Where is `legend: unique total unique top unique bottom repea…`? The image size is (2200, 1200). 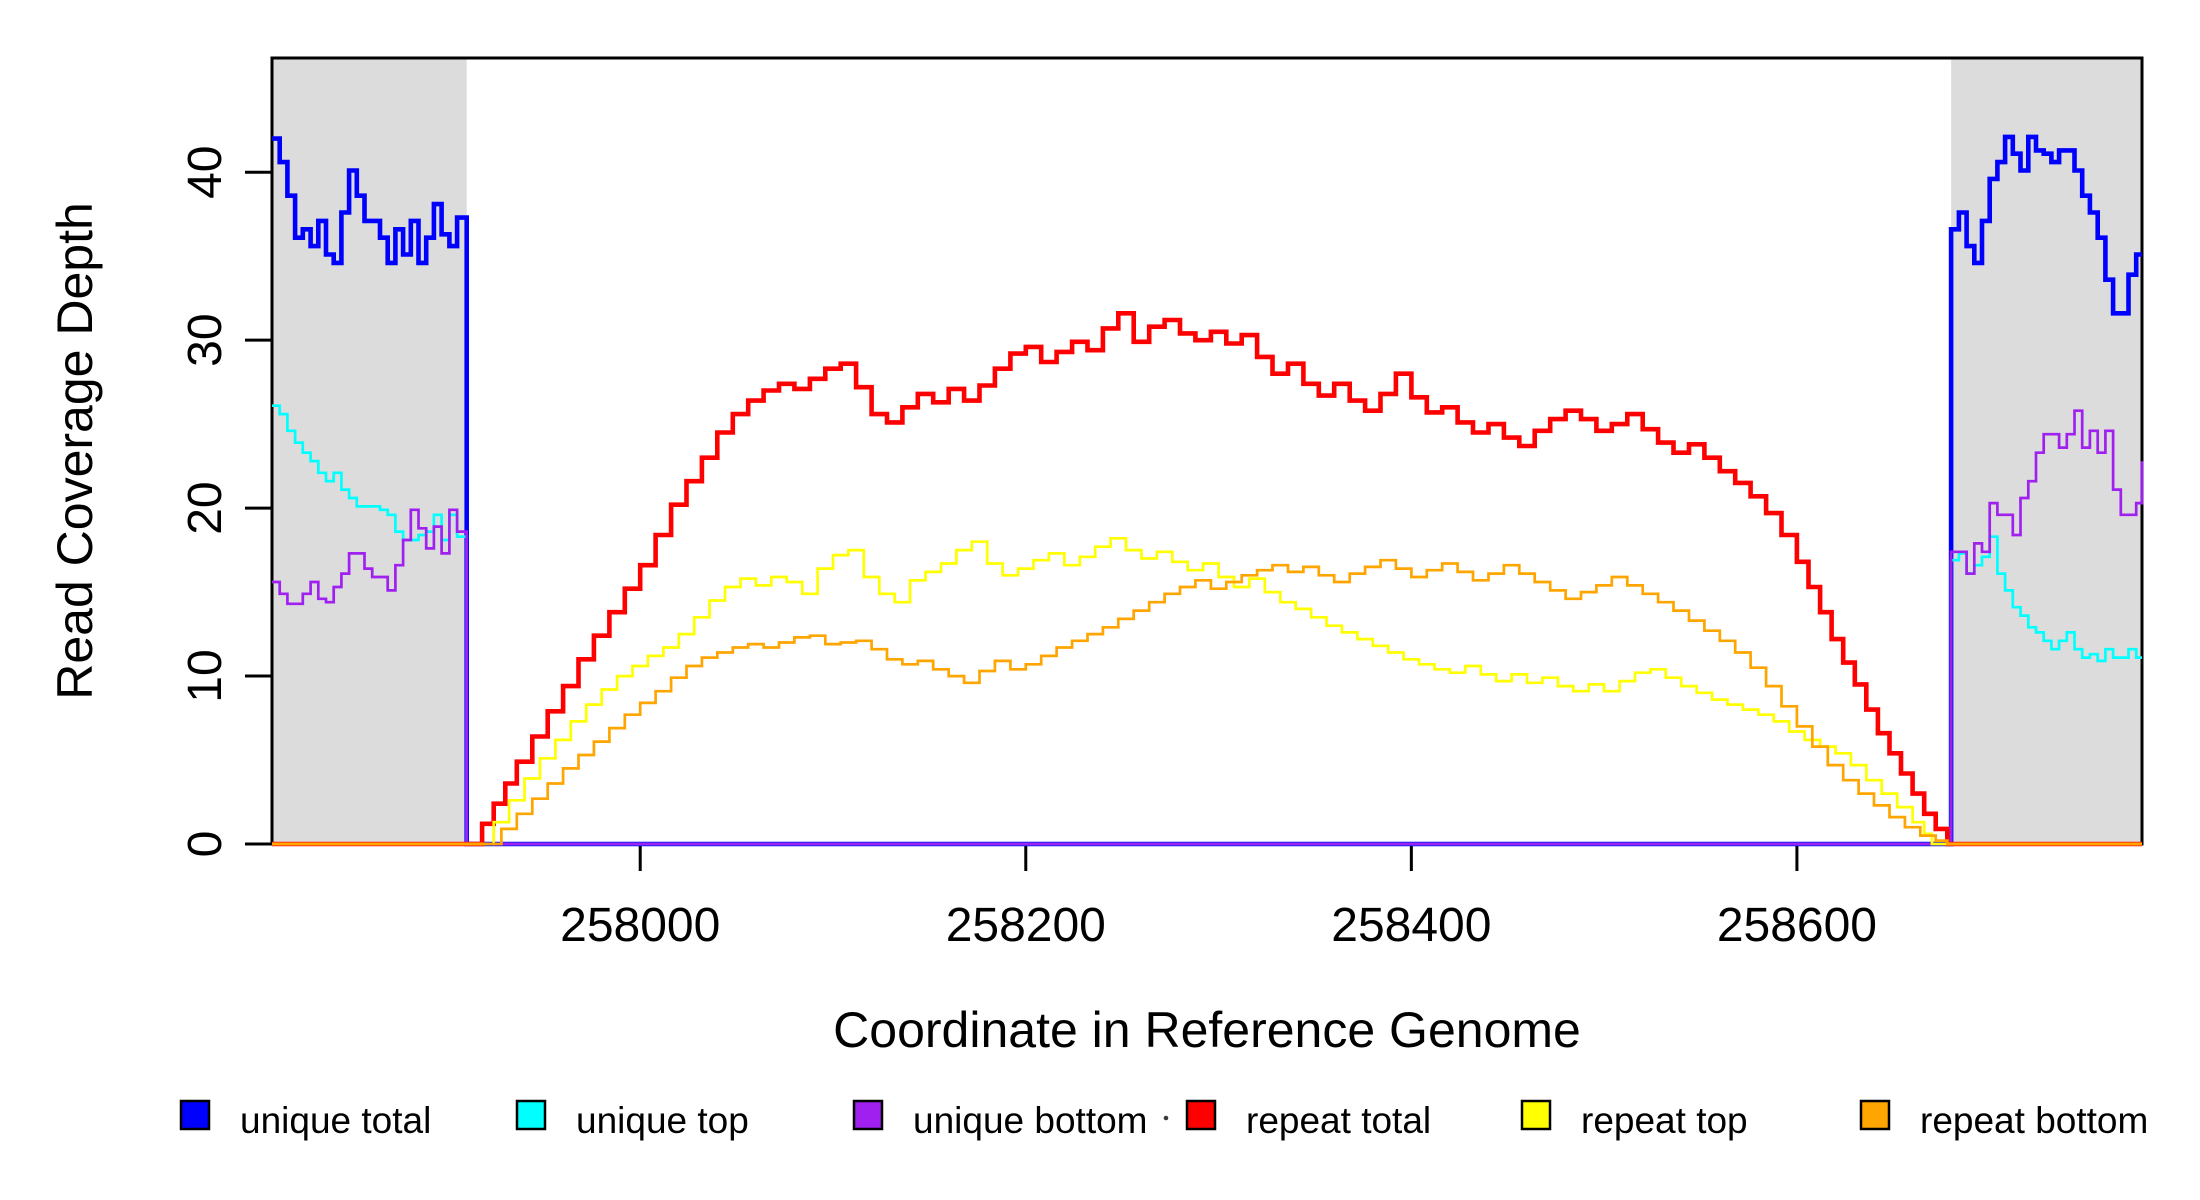
legend: unique total unique top unique bottom repea… is located at coordinates (1163, 1120).